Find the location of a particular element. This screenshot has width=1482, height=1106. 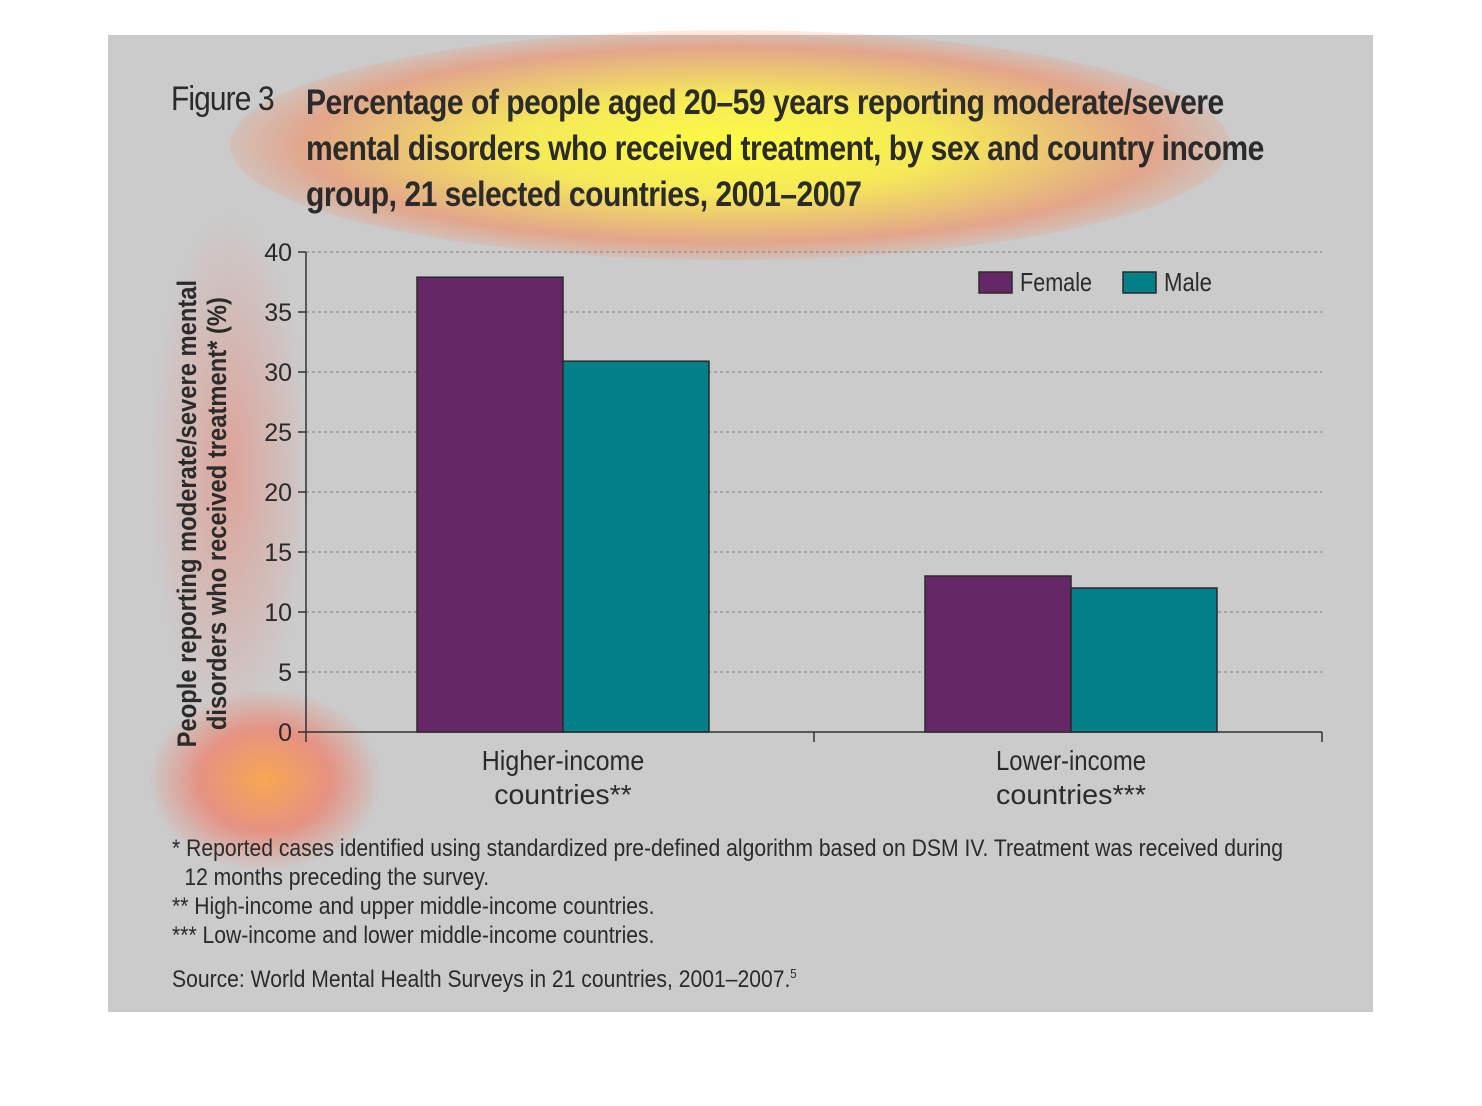

y-tick-label-1: 5 is located at coordinates (285, 673).